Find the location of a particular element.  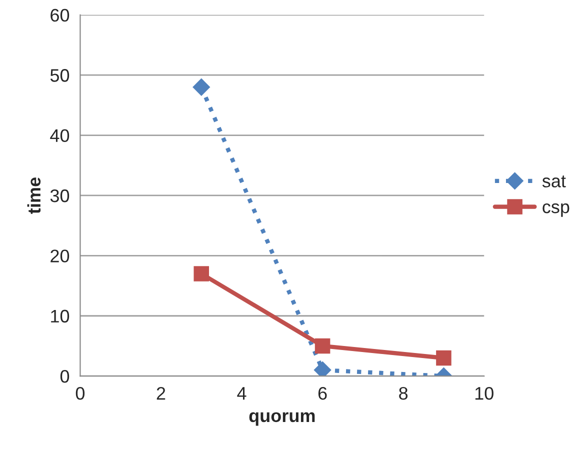

y-axis-title: time is located at coordinates (34, 196).